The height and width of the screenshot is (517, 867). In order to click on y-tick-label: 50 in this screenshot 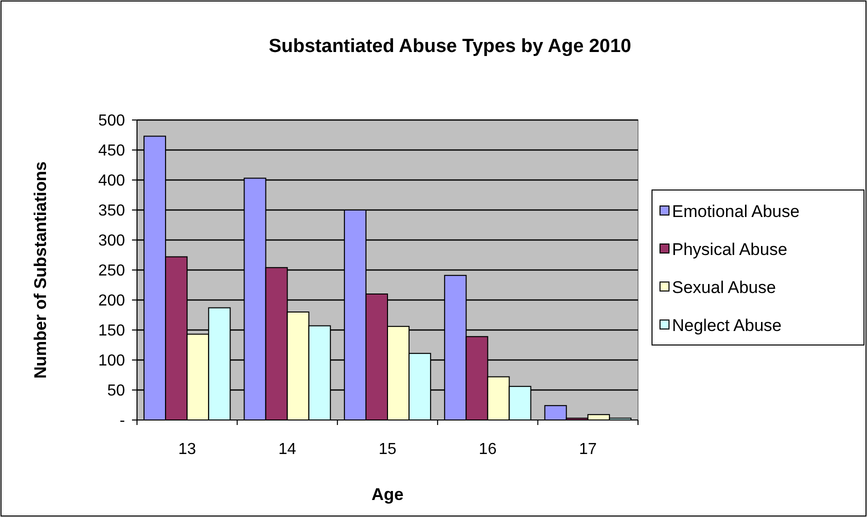, I will do `click(116, 391)`.